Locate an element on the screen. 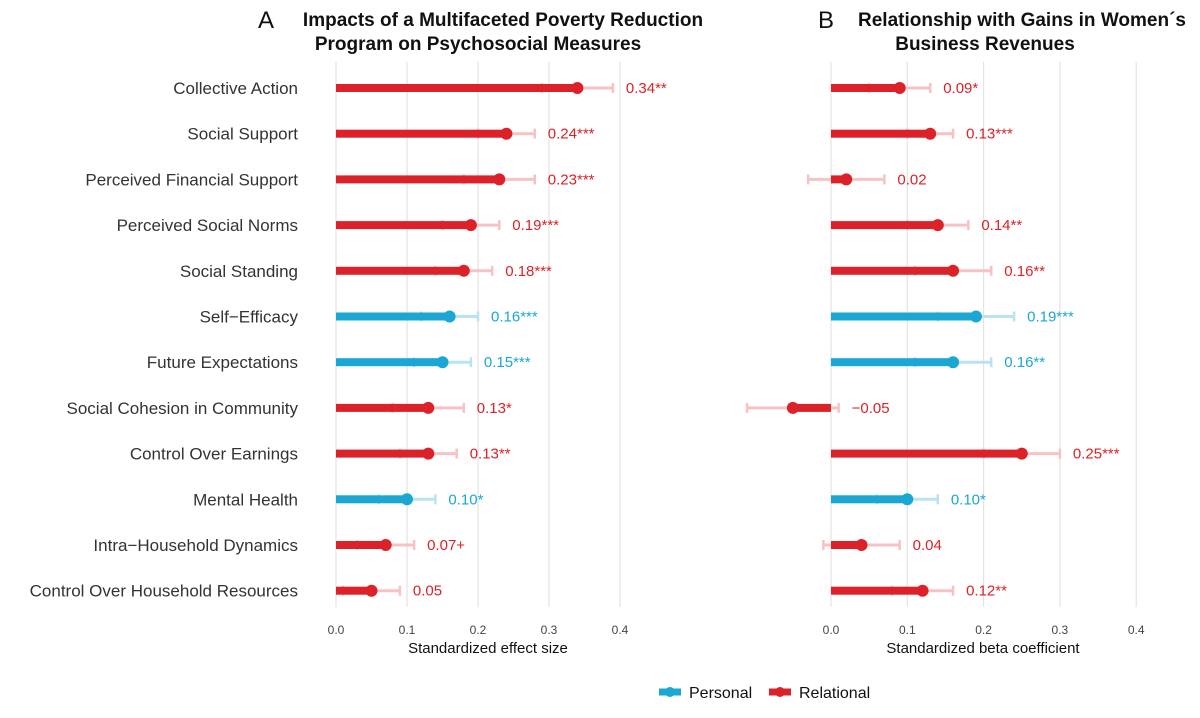 This screenshot has width=1200, height=718. panel-b-value-label: 0.12** is located at coordinates (986, 591).